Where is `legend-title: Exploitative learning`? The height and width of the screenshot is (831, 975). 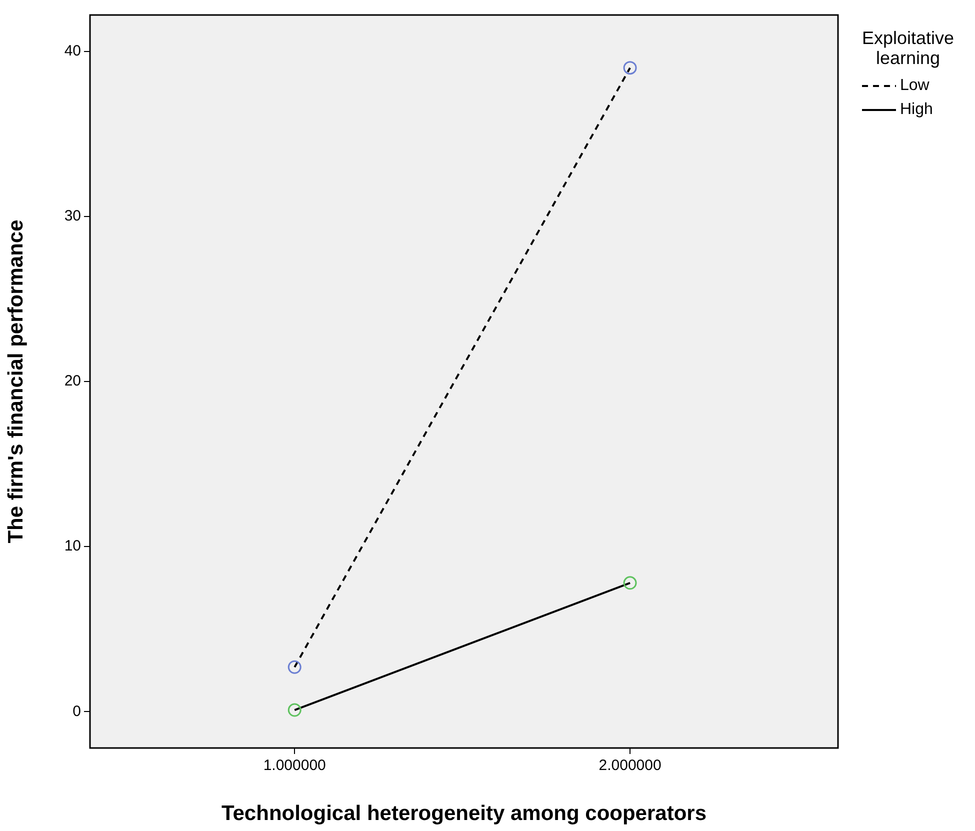 legend-title: Exploitative learning is located at coordinates (908, 48).